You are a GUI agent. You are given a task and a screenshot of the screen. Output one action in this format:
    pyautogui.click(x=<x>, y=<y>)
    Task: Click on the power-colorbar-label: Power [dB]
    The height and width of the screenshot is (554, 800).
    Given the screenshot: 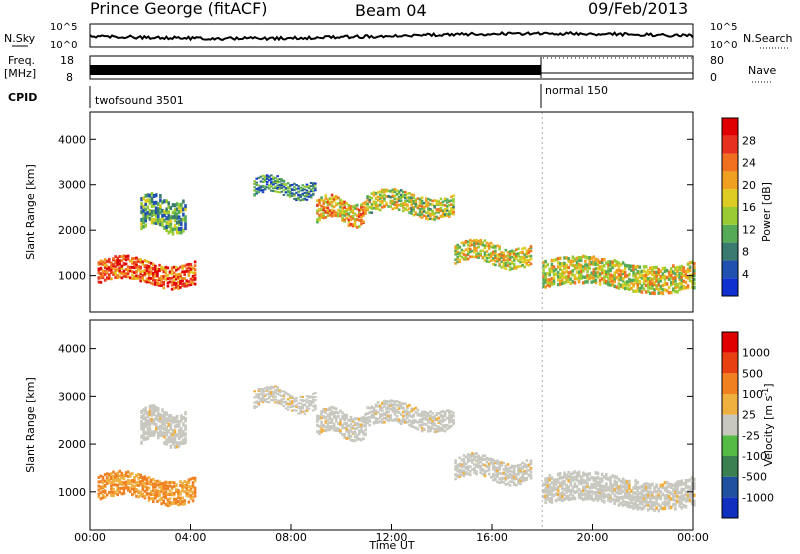 What is the action you would take?
    pyautogui.click(x=766, y=212)
    